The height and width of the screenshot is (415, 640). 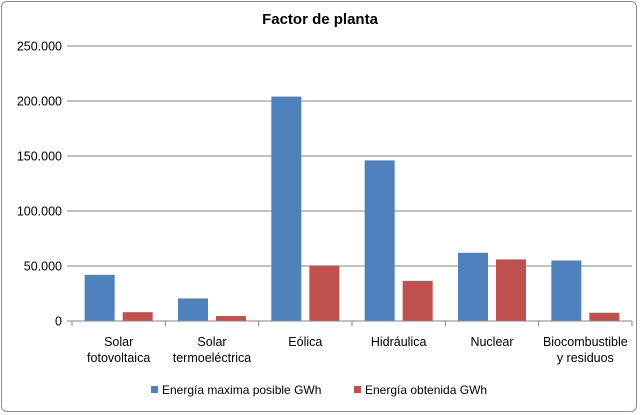 What do you see at coordinates (39, 102) in the screenshot?
I see `y-tick-label: 200.000` at bounding box center [39, 102].